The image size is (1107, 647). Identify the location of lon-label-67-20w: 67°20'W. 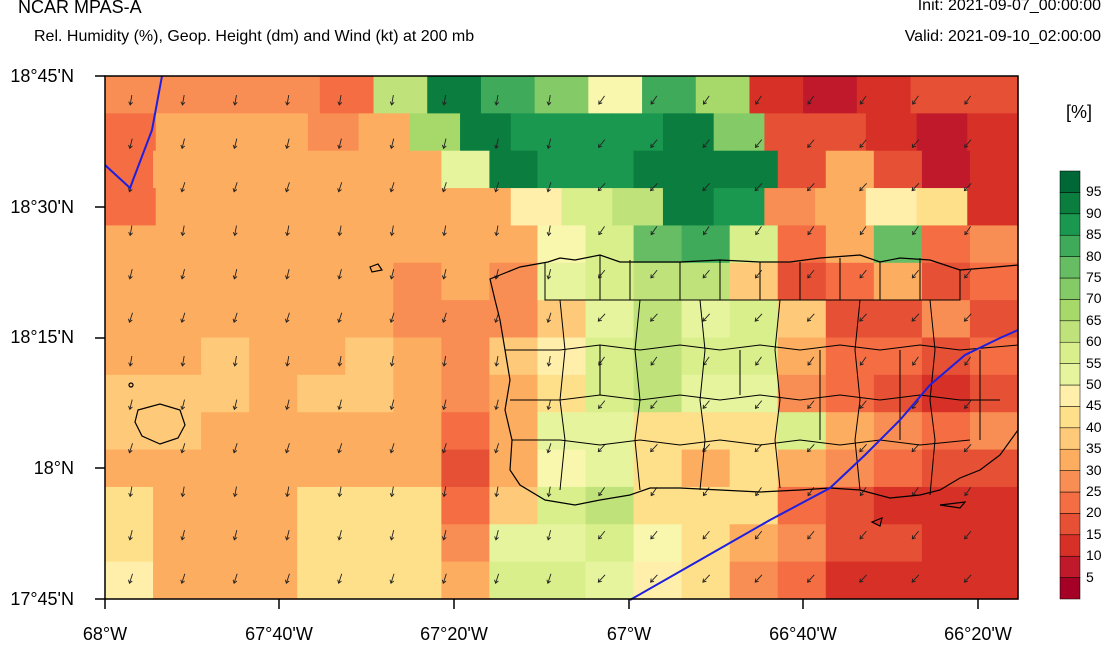
(454, 634).